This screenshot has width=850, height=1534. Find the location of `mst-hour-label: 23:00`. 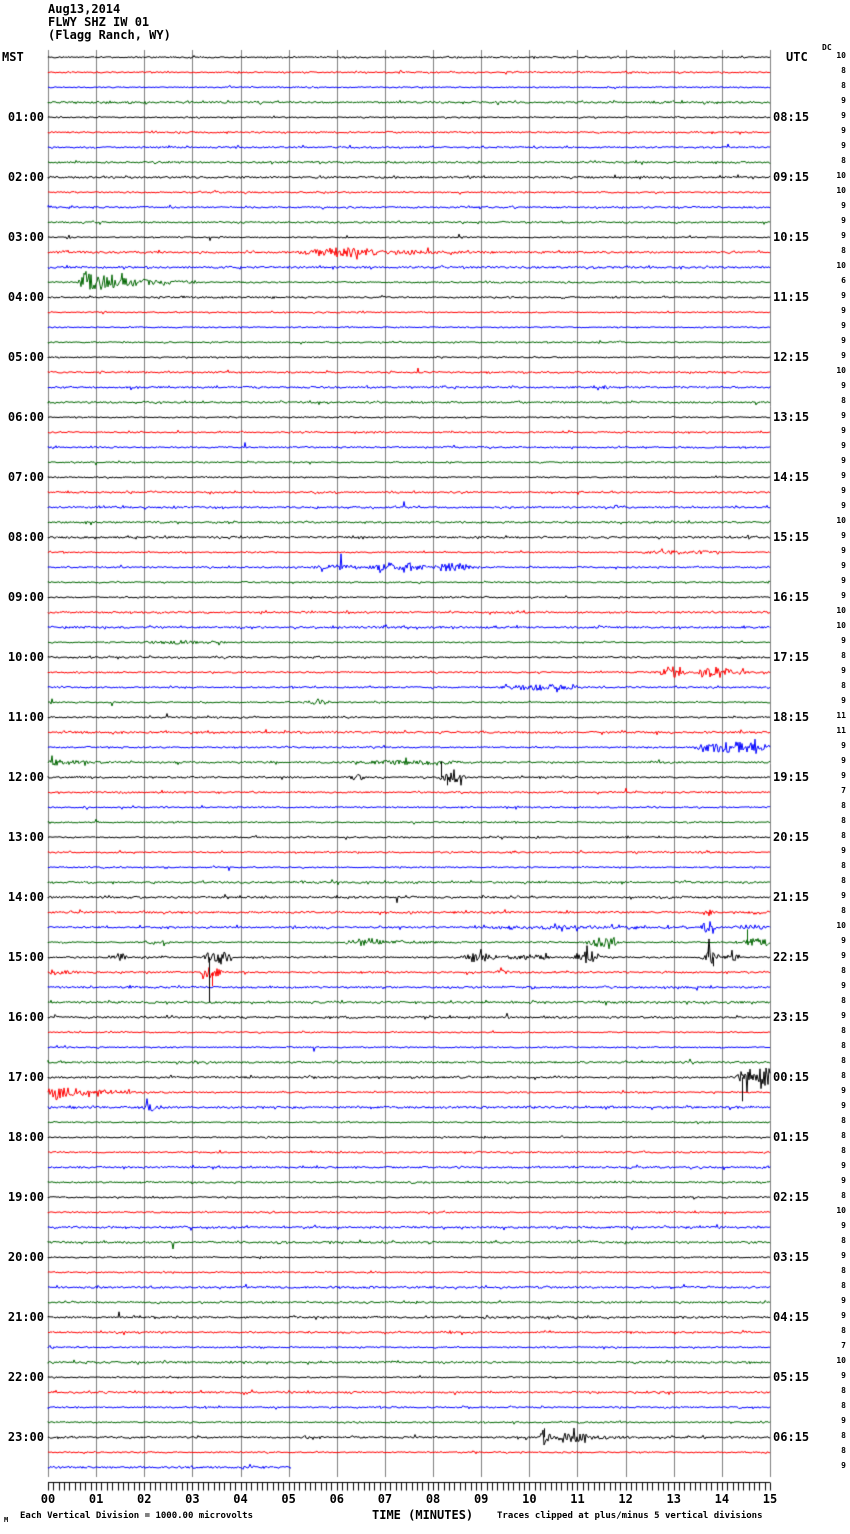

mst-hour-label: 23:00 is located at coordinates (25, 1436).